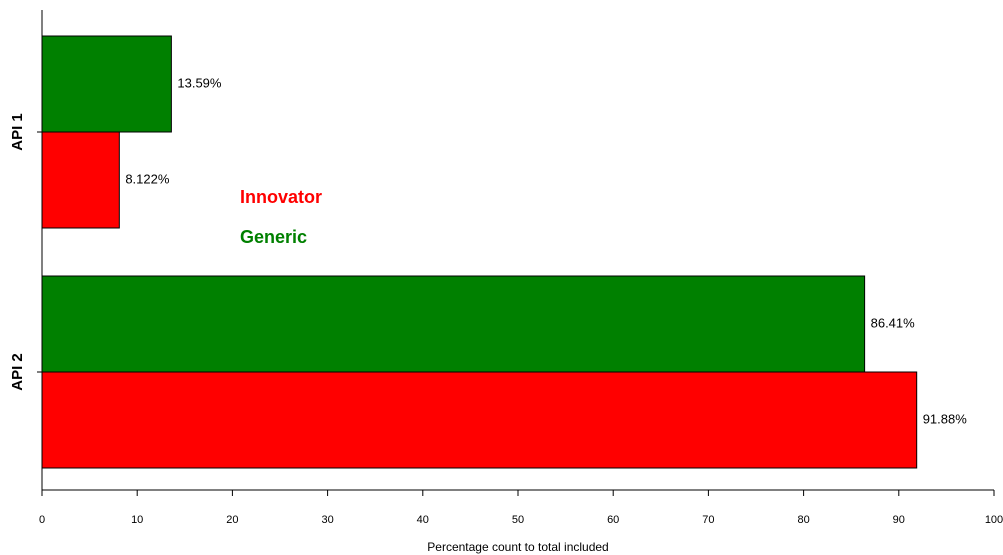  What do you see at coordinates (17, 132) in the screenshot?
I see `y-tick-label: API 1` at bounding box center [17, 132].